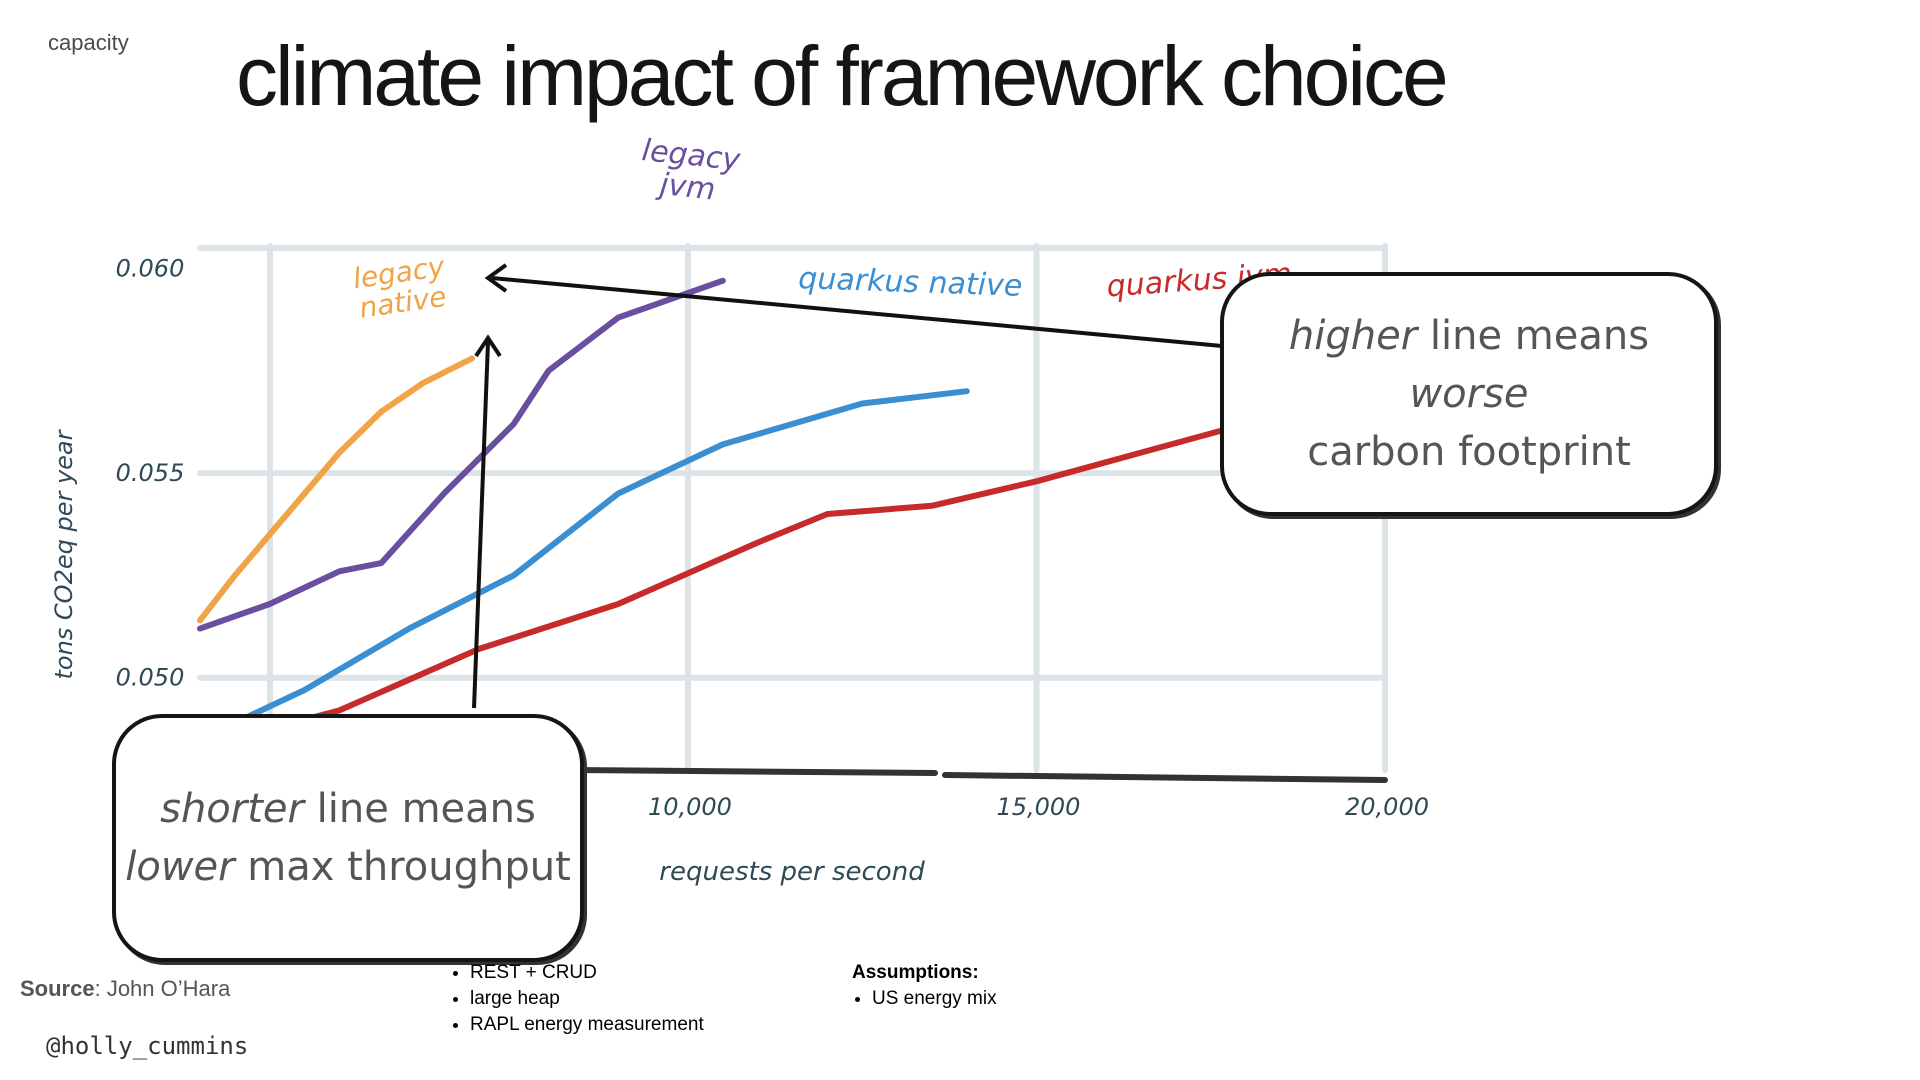 This screenshot has width=1920, height=1080. I want to click on series-line-legacy-jvm, so click(461, 454).